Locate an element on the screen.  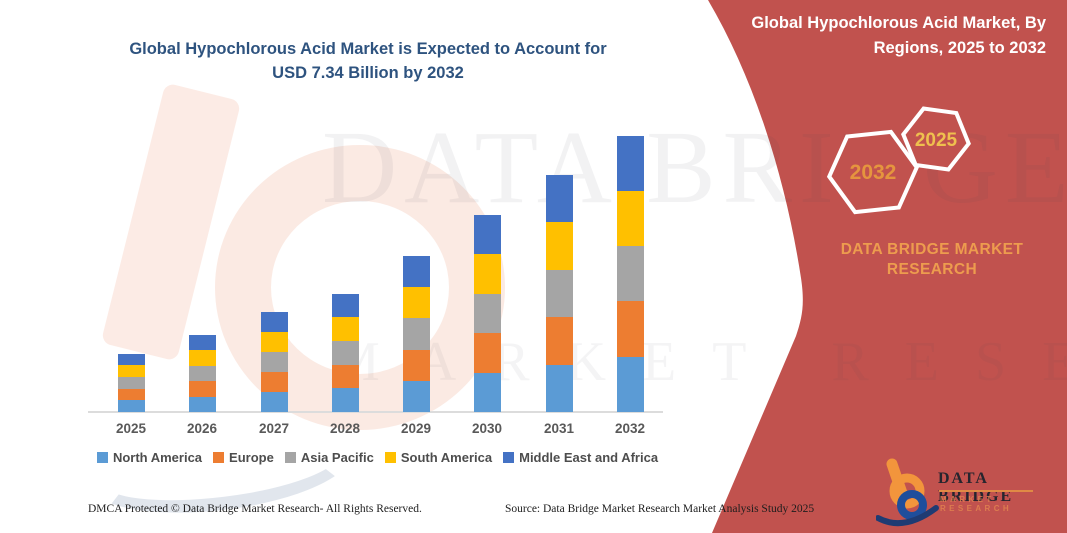
bar-segment-asia-pacific-2031 is located at coordinates (559, 293).